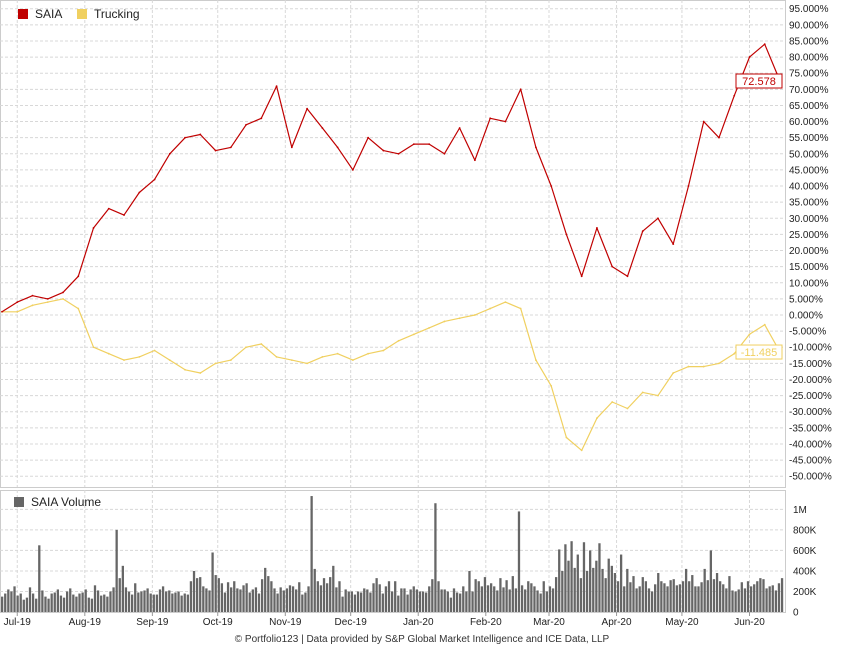 This screenshot has height=650, width=845. What do you see at coordinates (809, 9) in the screenshot?
I see `y-tick-label: 95.000%` at bounding box center [809, 9].